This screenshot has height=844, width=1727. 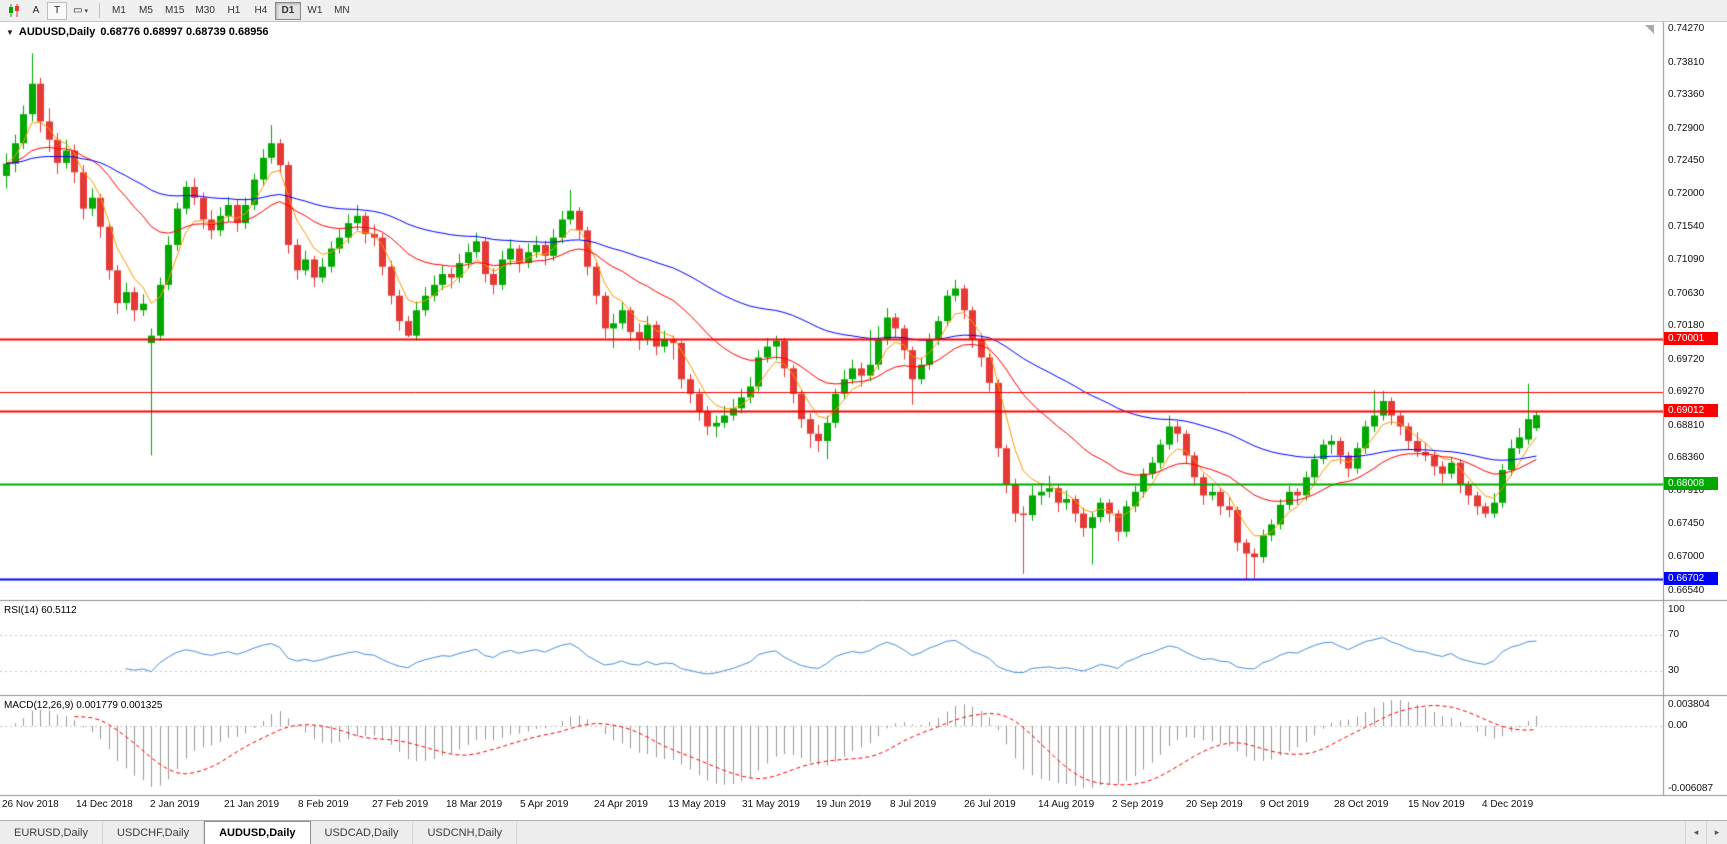 What do you see at coordinates (465, 832) in the screenshot?
I see `tab-usdcnh-daily: USDCNH,Daily` at bounding box center [465, 832].